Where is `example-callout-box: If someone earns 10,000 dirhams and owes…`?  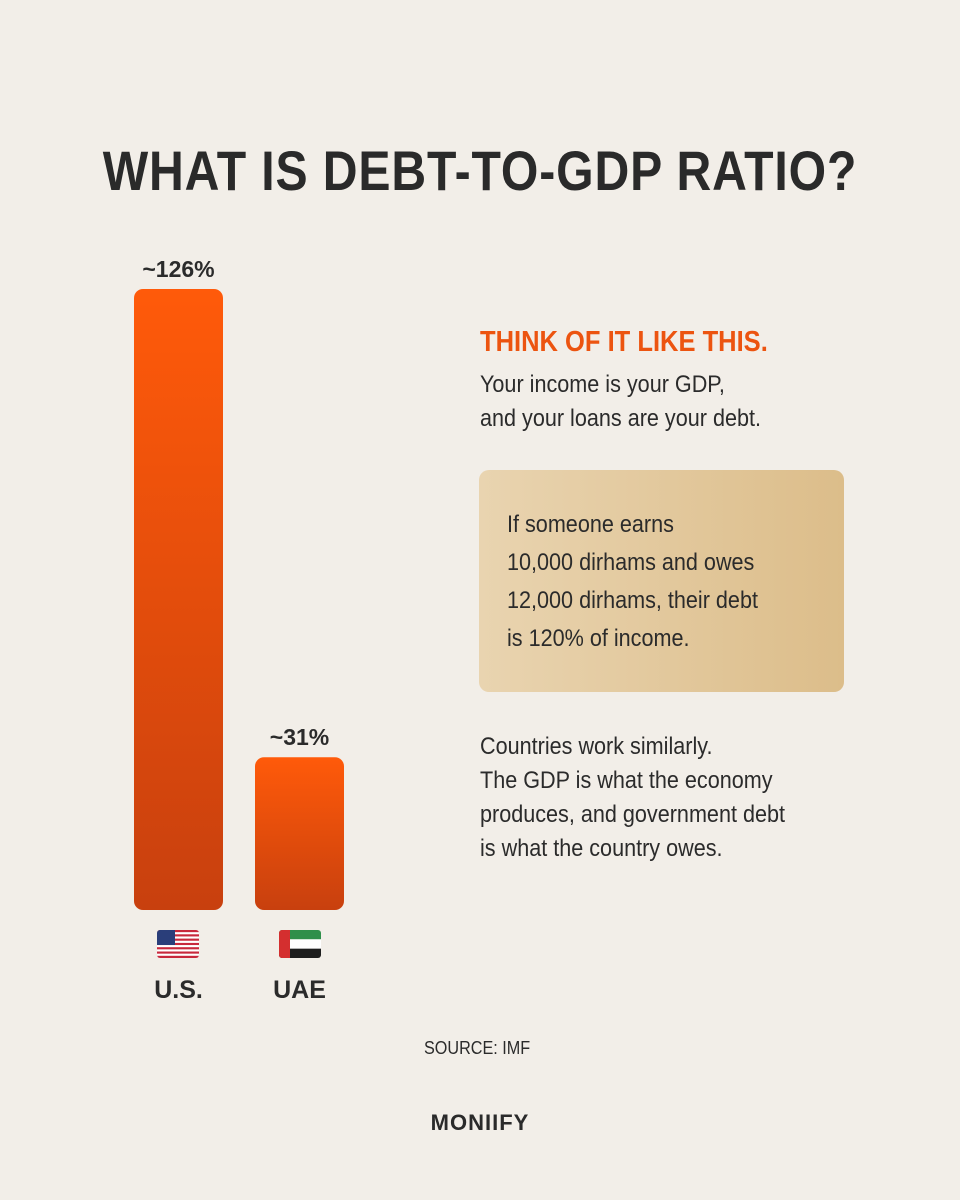 example-callout-box: If someone earns 10,000 dirhams and owes… is located at coordinates (661, 581).